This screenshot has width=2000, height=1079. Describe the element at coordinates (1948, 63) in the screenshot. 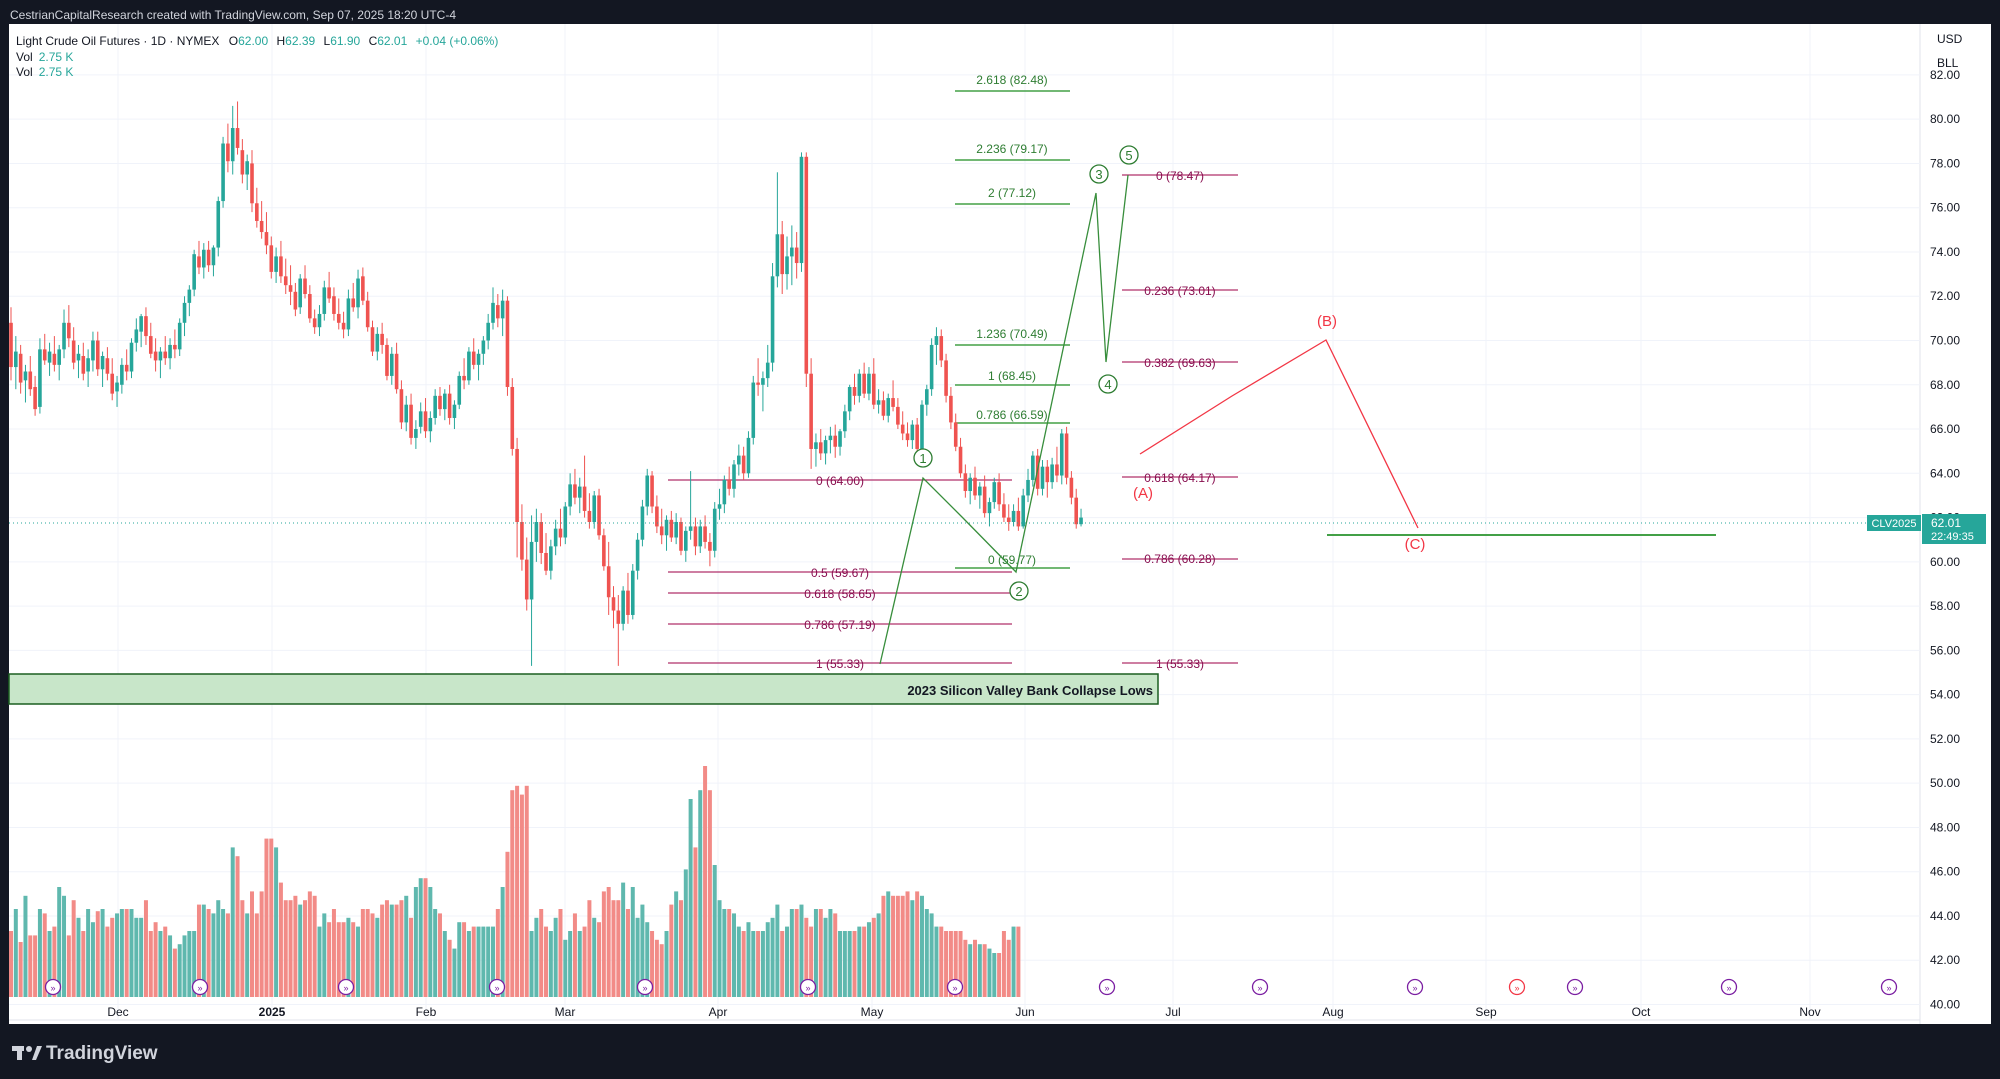

I see `unit-label: BLL` at that location.